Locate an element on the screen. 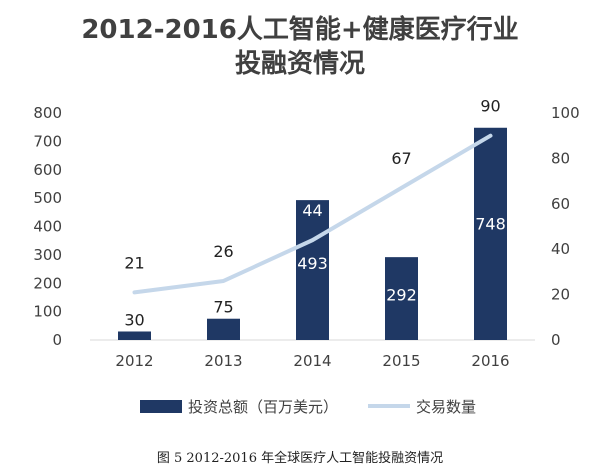 This screenshot has height=475, width=600. y-left-tick-label: 100 is located at coordinates (47, 312).